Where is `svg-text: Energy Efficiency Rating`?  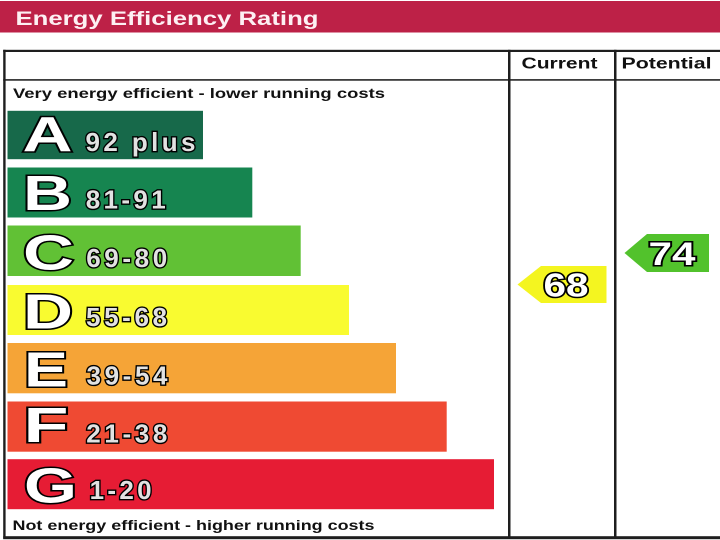 svg-text: Energy Efficiency Rating is located at coordinates (167, 19).